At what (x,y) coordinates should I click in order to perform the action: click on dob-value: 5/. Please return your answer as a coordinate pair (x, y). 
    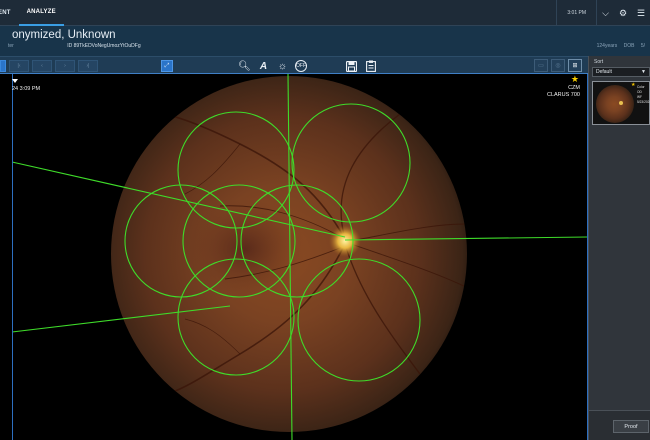
    Looking at the image, I should click on (642, 46).